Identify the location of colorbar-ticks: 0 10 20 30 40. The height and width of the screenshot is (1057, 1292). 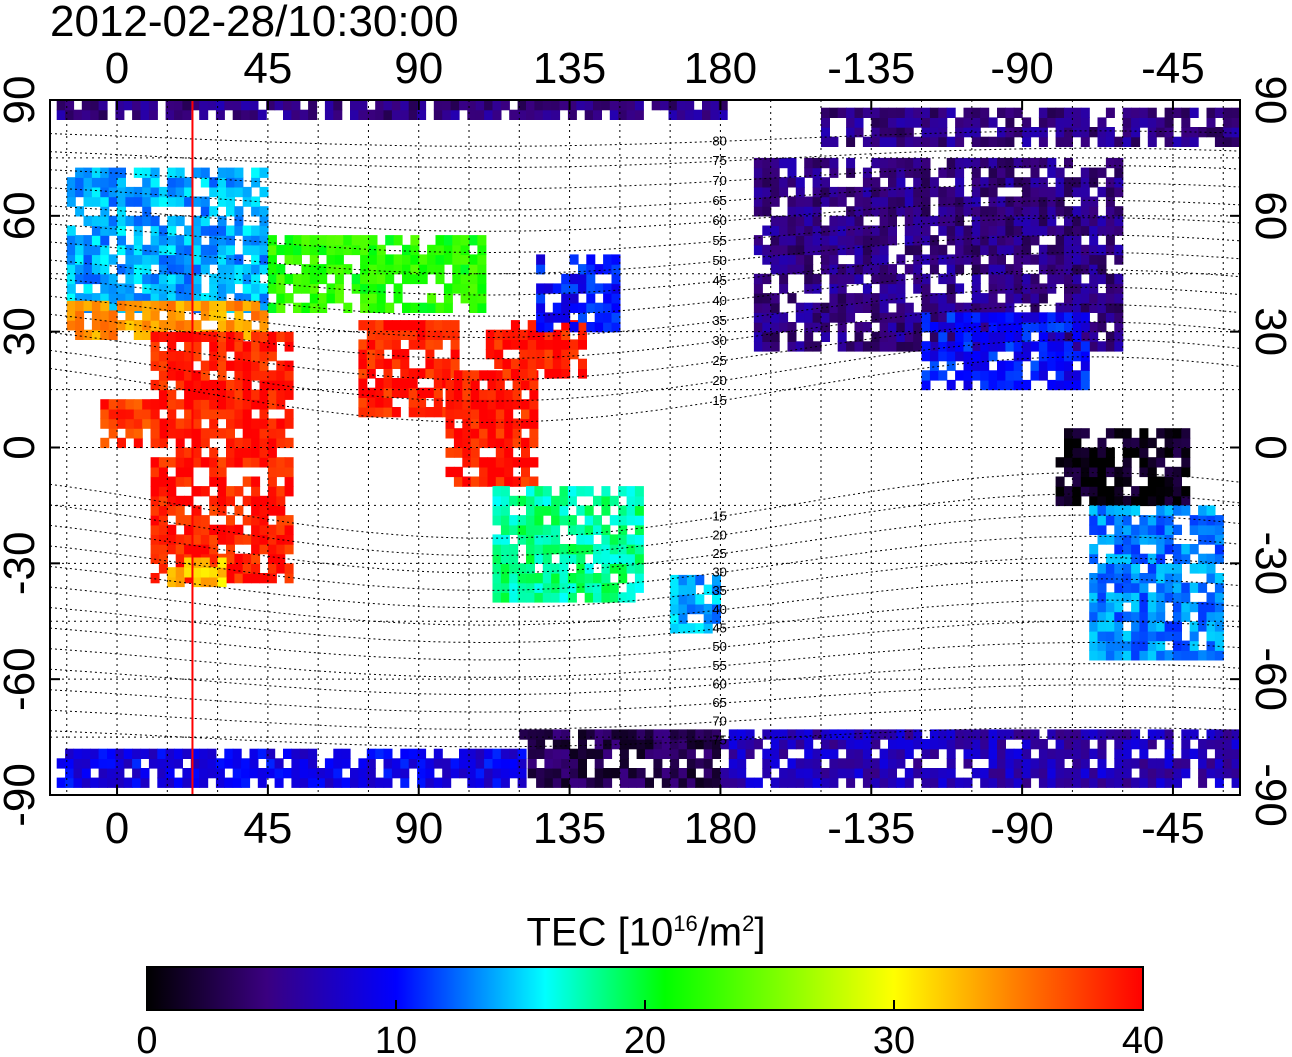
(650, 1028).